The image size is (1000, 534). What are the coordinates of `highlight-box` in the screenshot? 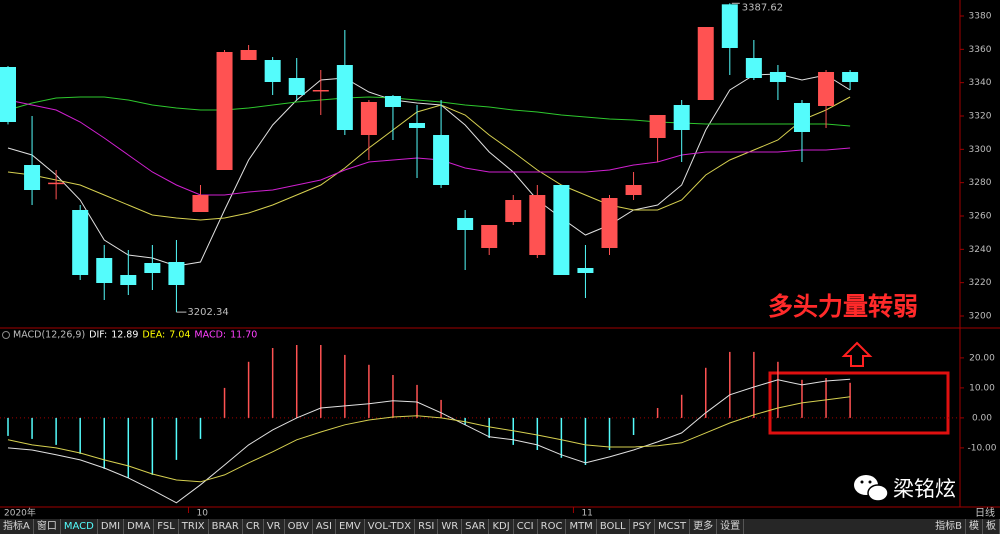 It's located at (859, 403).